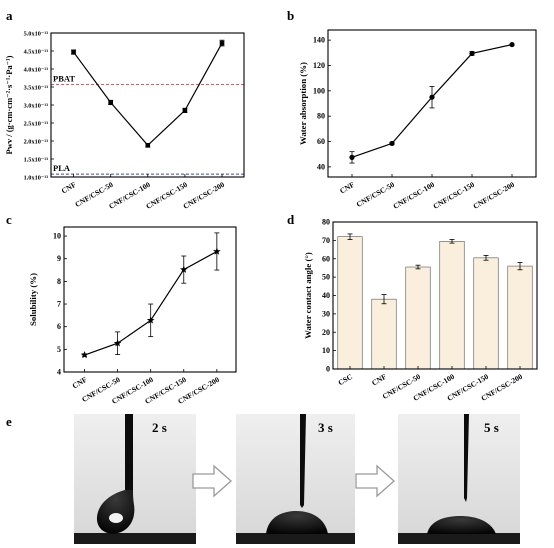 This screenshot has width=554, height=548. I want to click on x-tick-label-3: CNF/CSC-150, so click(453, 195).